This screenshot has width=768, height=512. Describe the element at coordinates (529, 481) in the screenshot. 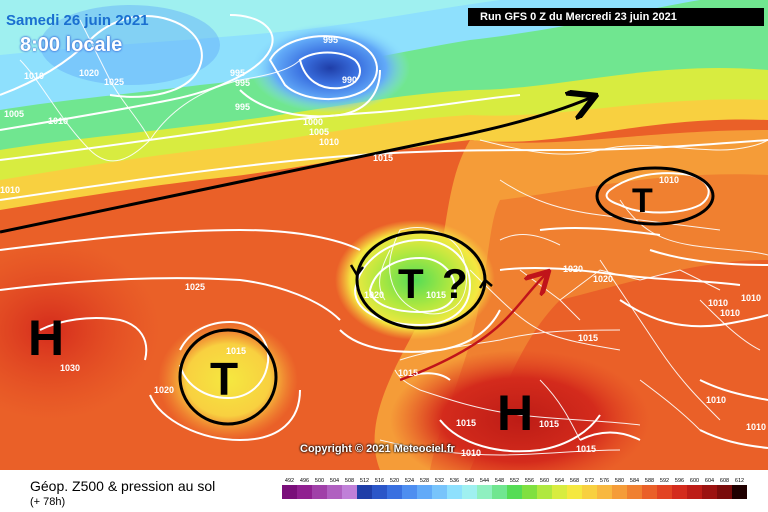

I see `legend-label: 556` at that location.